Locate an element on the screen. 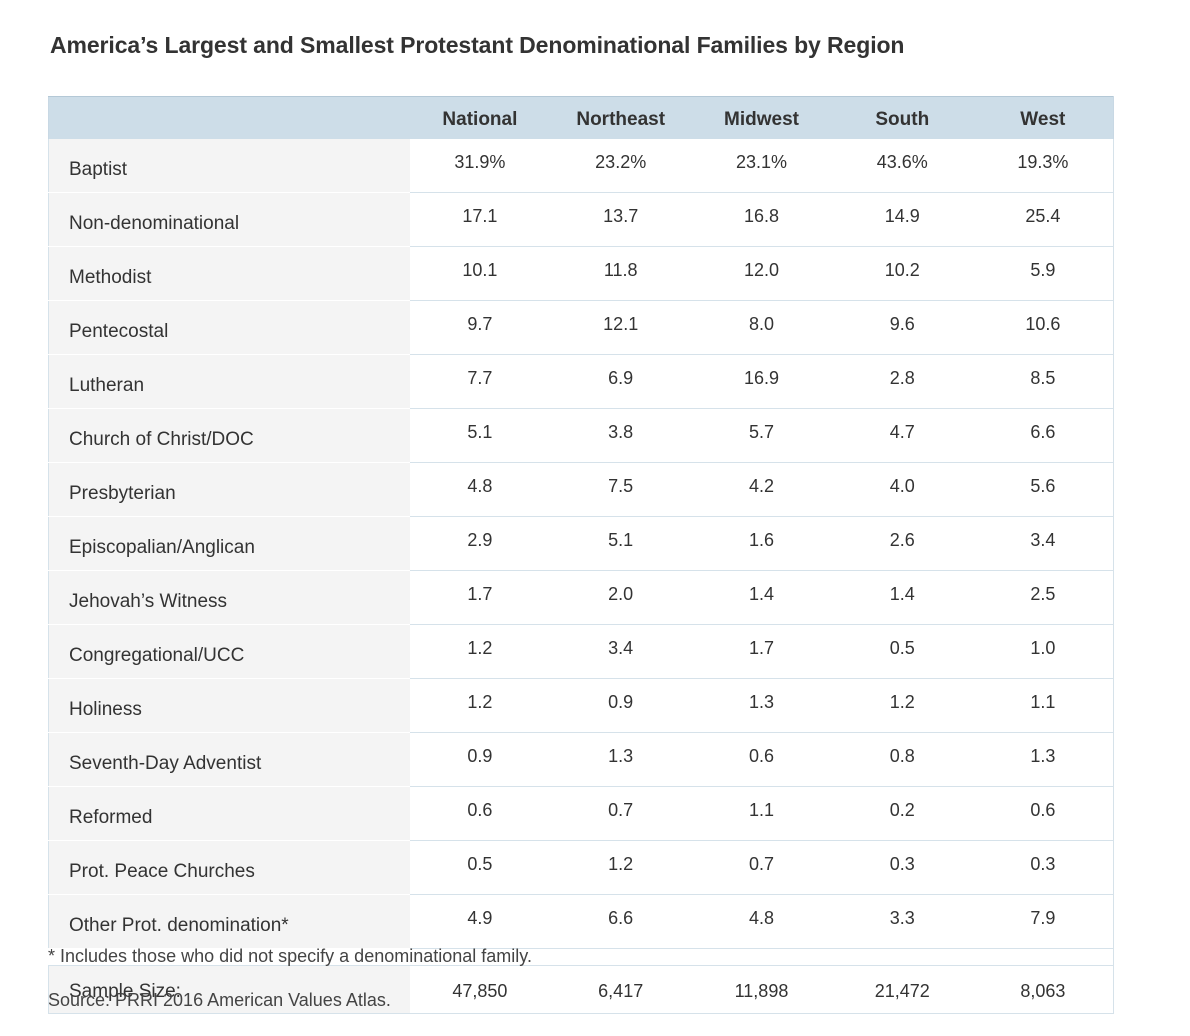 This screenshot has width=1190, height=1036. cell-midwest: 1.7 is located at coordinates (761, 651).